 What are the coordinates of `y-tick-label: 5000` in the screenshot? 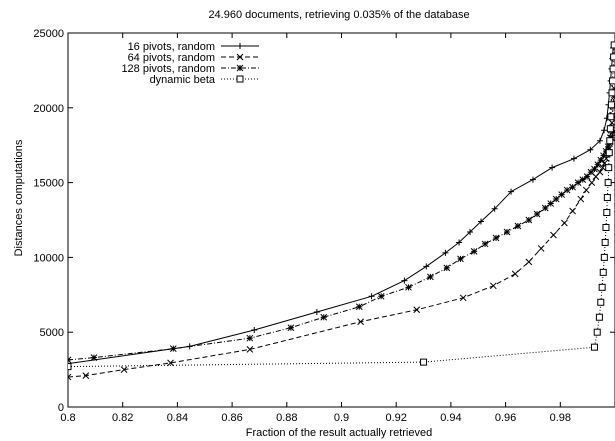 It's located at (52, 333).